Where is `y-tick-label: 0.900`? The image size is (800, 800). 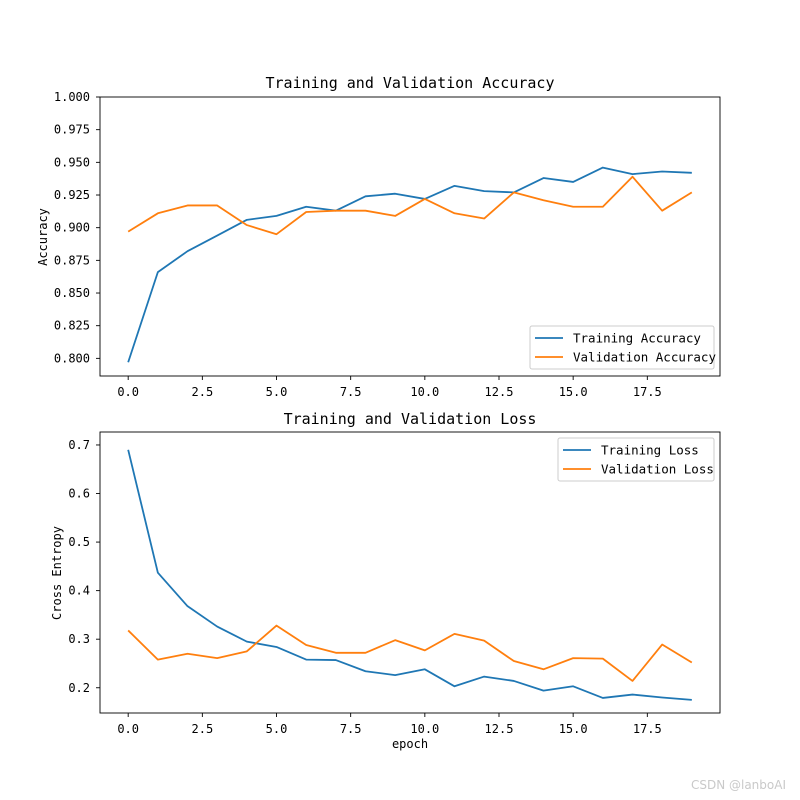
y-tick-label: 0.900 is located at coordinates (72, 228).